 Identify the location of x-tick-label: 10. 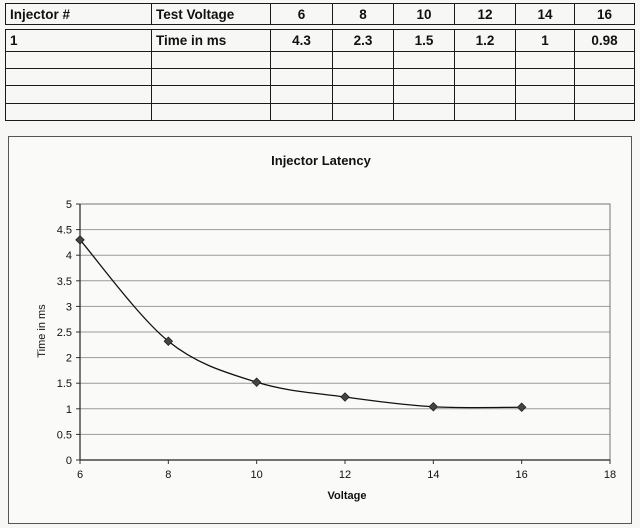
(257, 475).